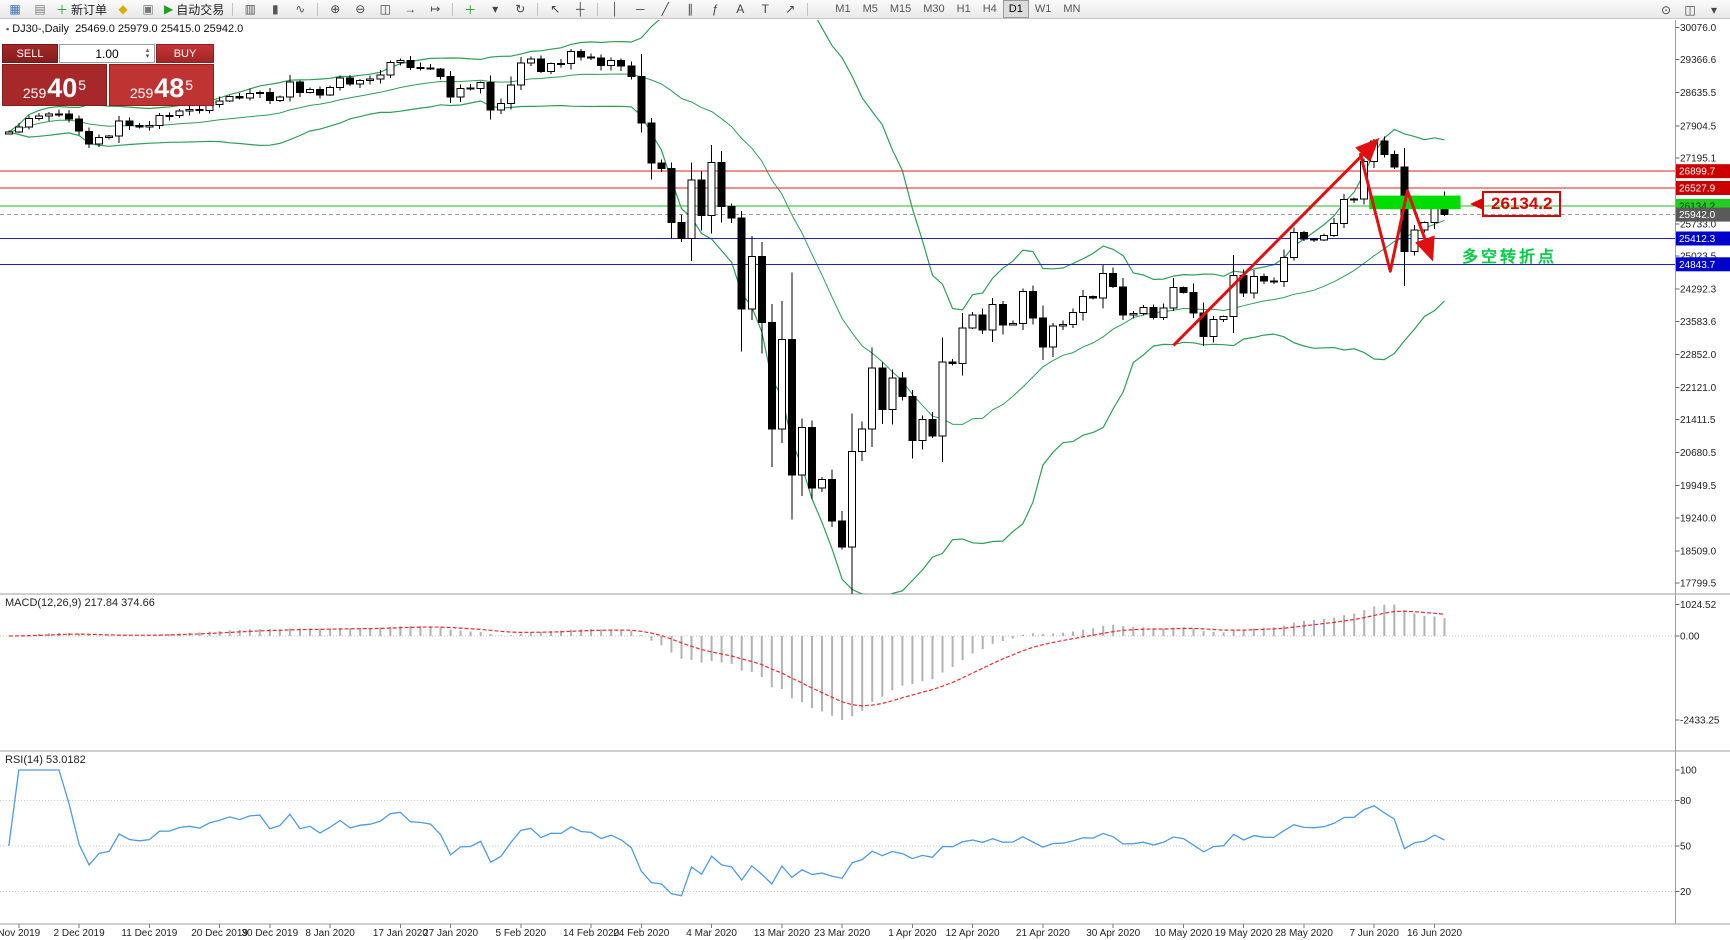  What do you see at coordinates (641, 933) in the screenshot?
I see `date-tick-label: 24 Feb 2020` at bounding box center [641, 933].